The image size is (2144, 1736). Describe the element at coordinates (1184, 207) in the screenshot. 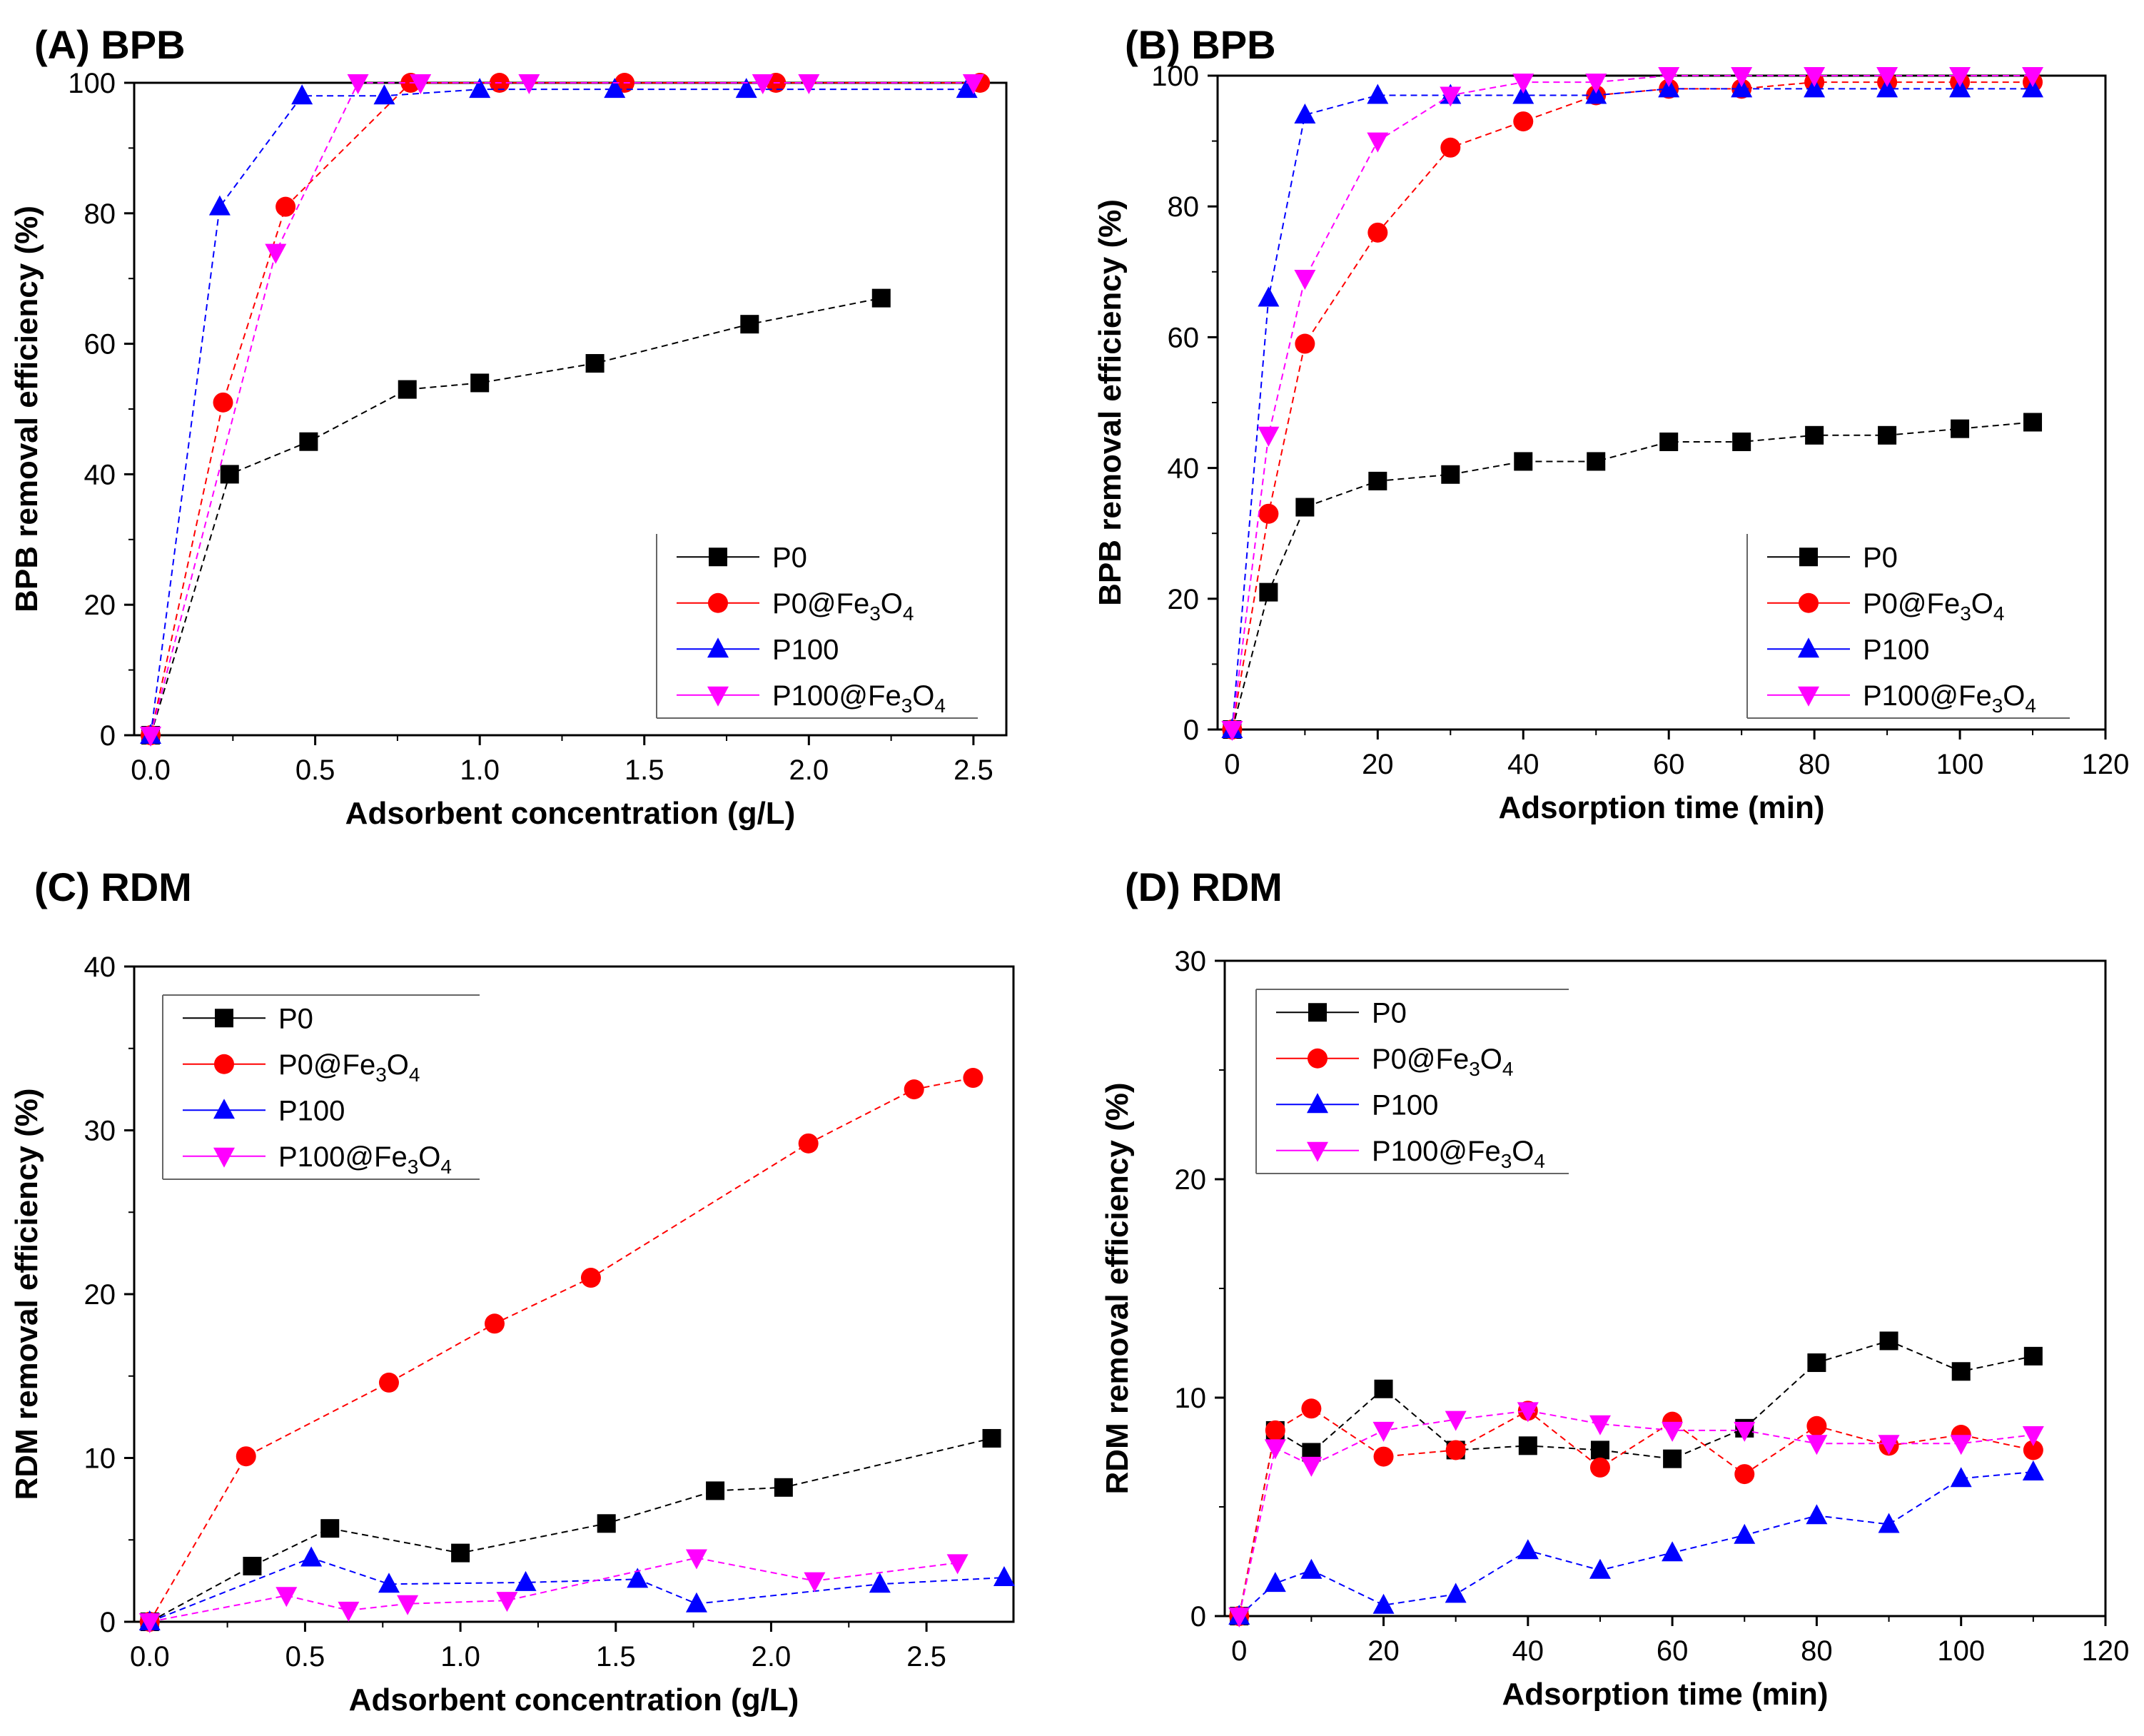

I see `y-tick-label: 80` at that location.